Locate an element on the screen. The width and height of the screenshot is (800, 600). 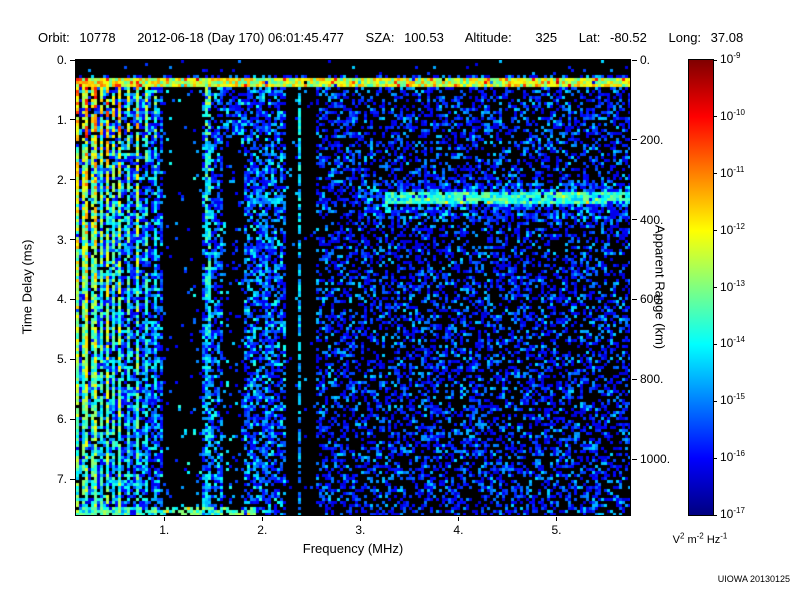
y-tick-label: 5. is located at coordinates (61, 359).